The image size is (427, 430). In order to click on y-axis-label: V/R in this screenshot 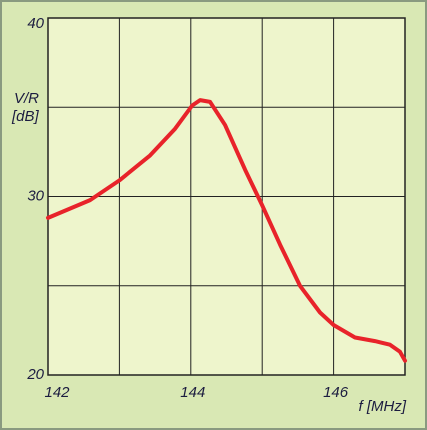, I will do `click(26, 98)`.